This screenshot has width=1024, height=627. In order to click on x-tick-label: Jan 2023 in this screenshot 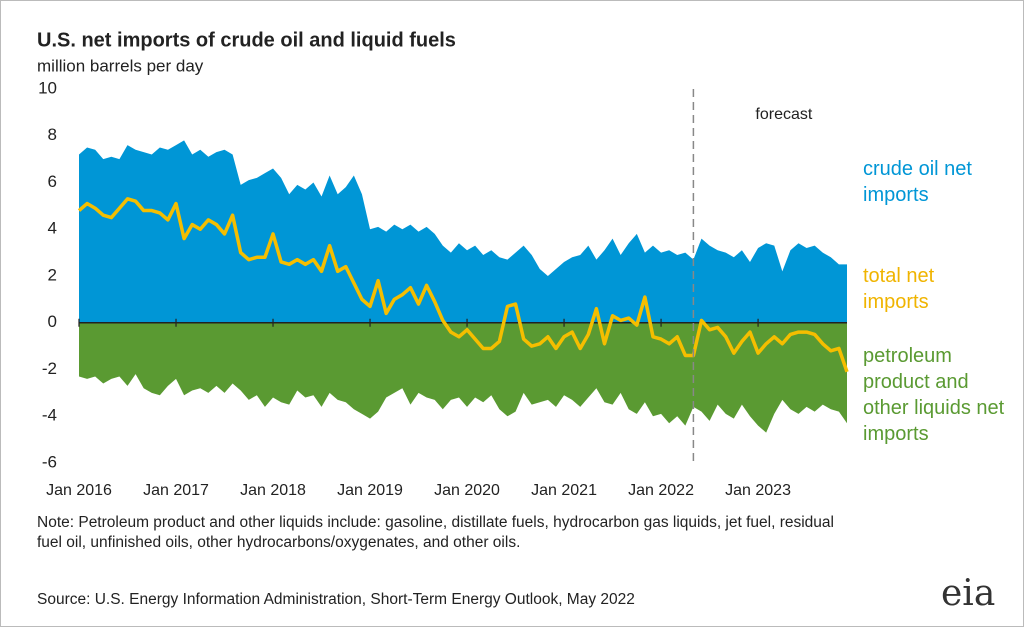, I will do `click(758, 490)`.